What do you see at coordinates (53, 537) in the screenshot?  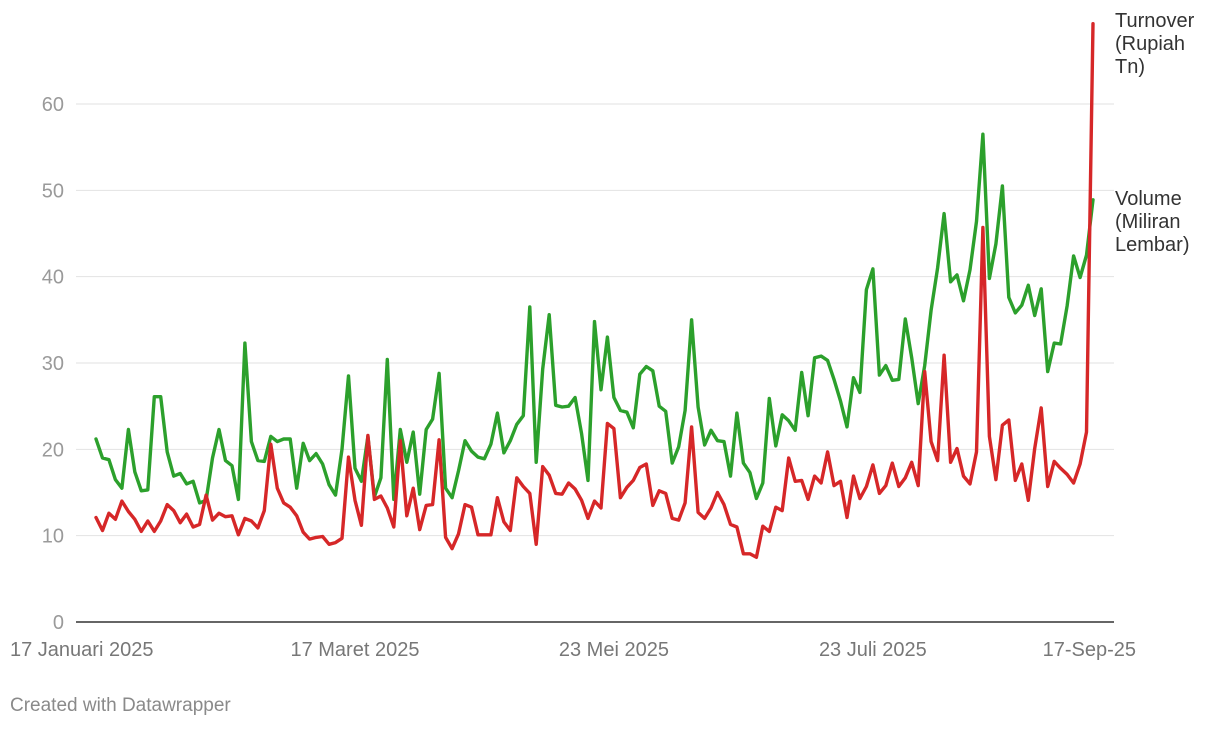 I see `y-tick-label: 10` at bounding box center [53, 537].